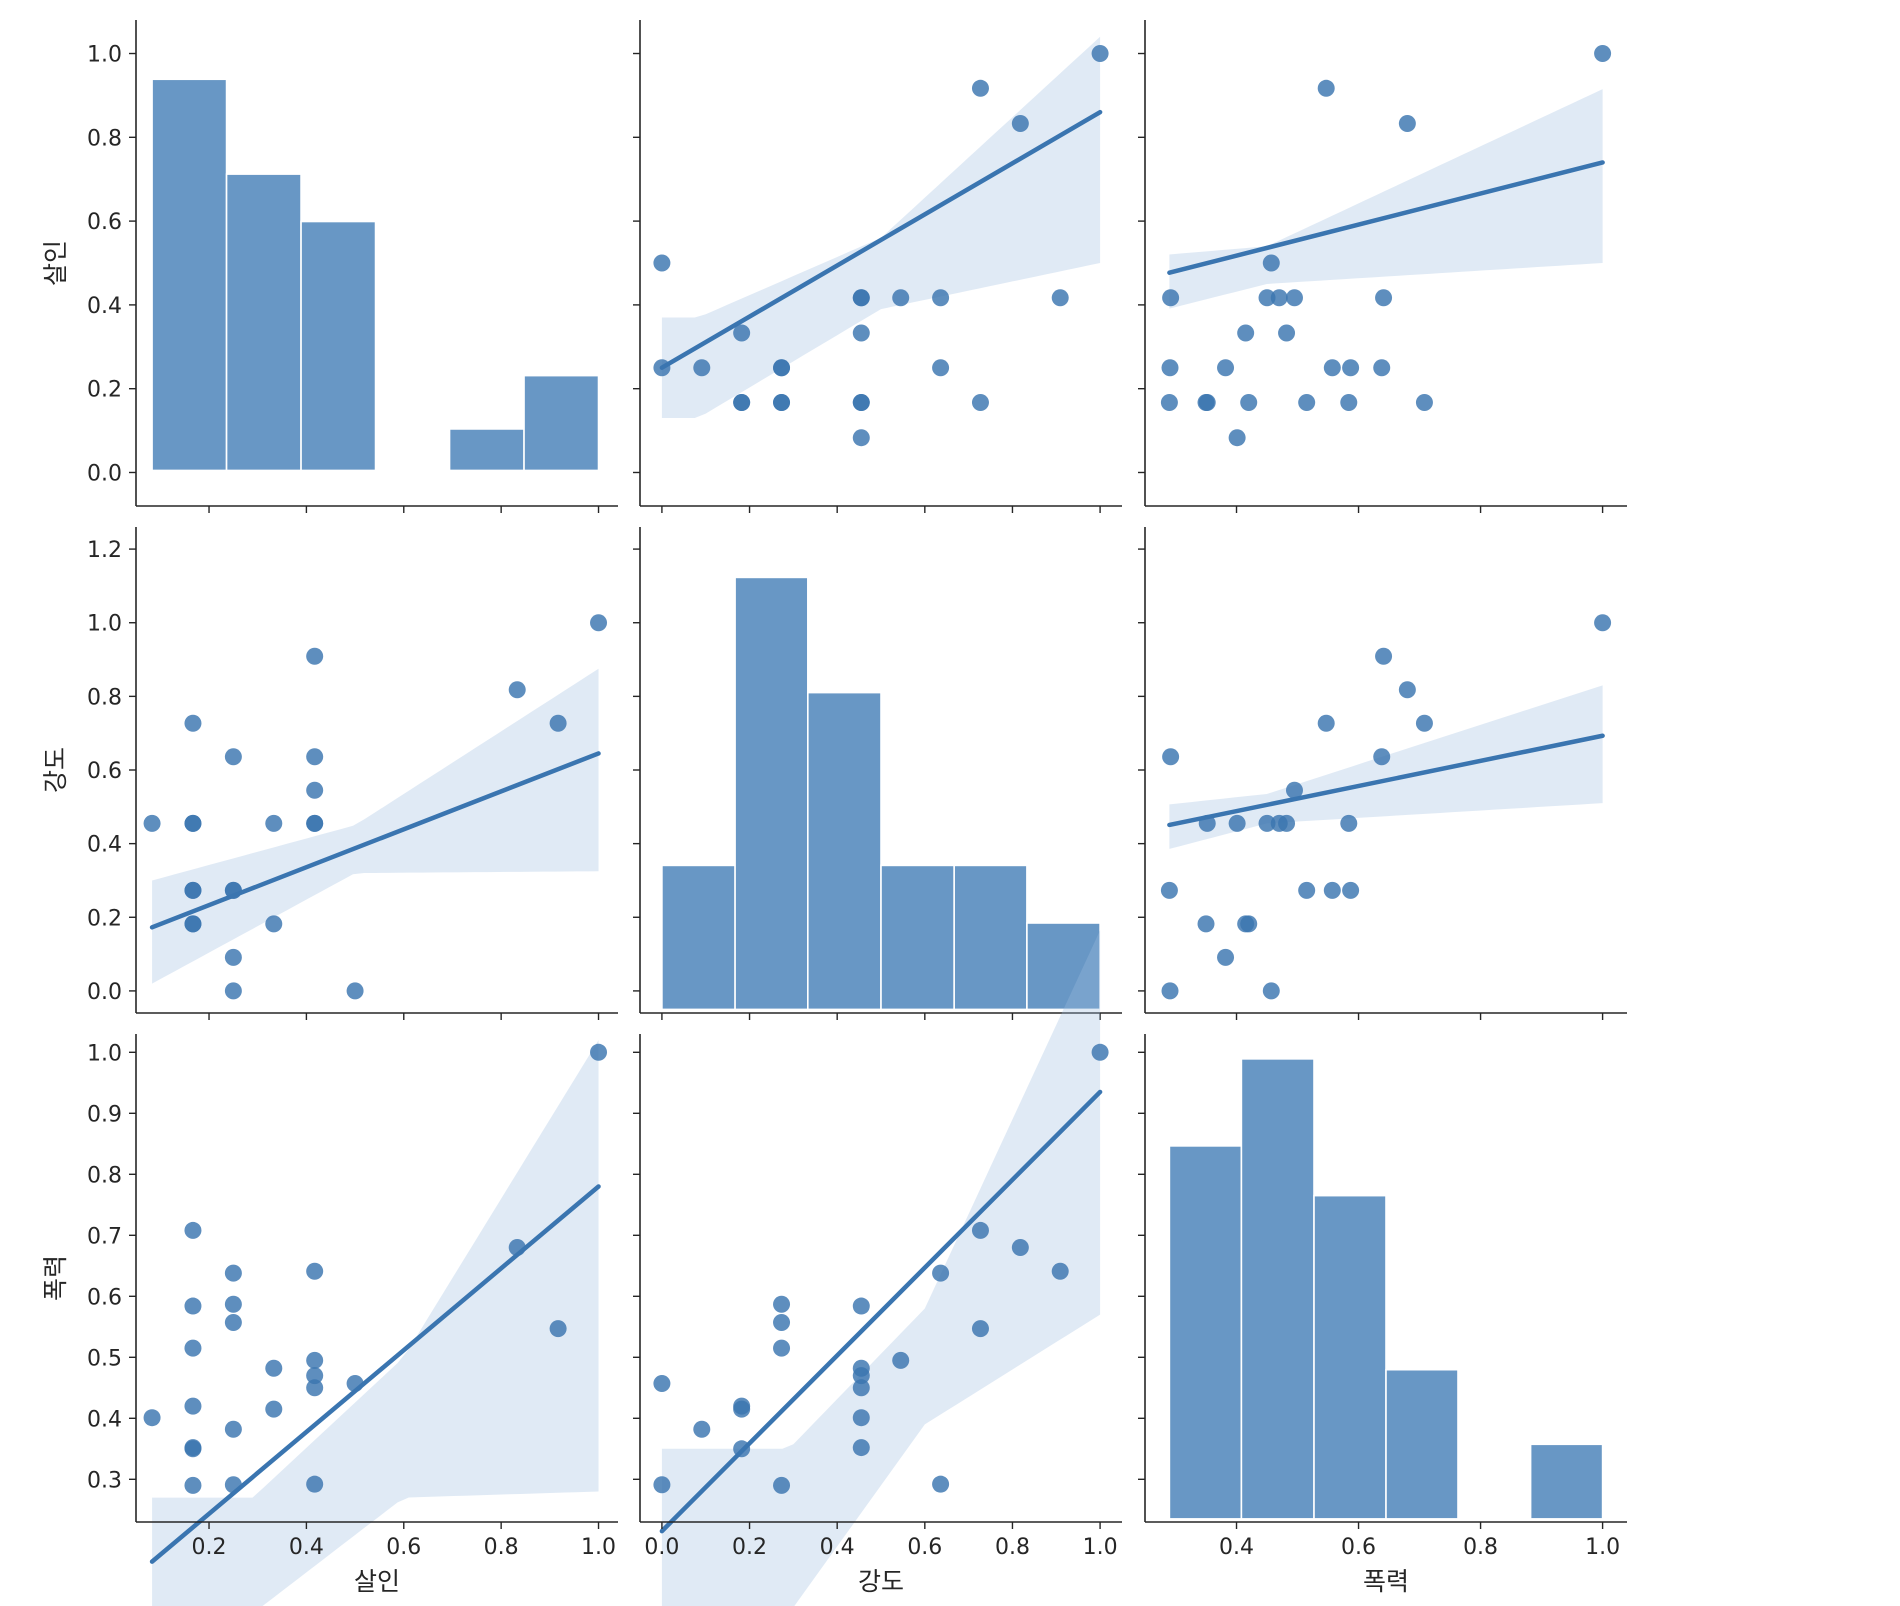 This screenshot has height=1606, width=1900. What do you see at coordinates (377, 1581) in the screenshot?
I see `x-axis-title-salin: 살인` at bounding box center [377, 1581].